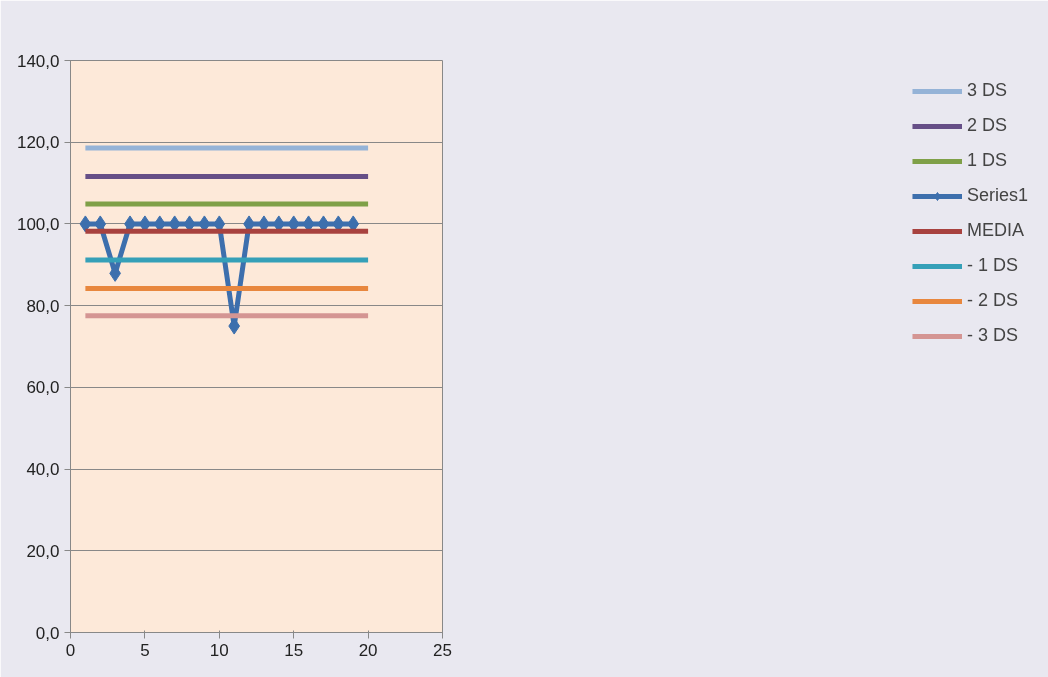  What do you see at coordinates (368, 650) in the screenshot?
I see `x-tick-label: 20` at bounding box center [368, 650].